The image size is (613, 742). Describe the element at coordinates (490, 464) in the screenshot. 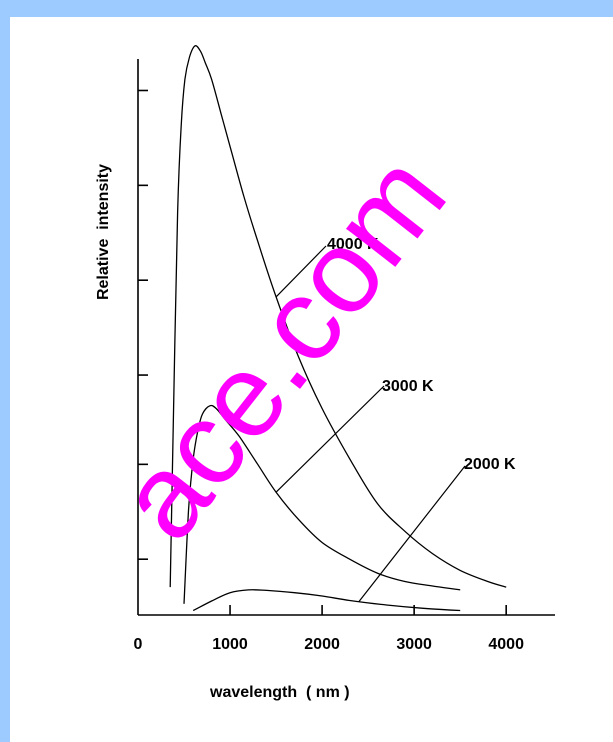

I see `curve-label: 2000 K` at that location.